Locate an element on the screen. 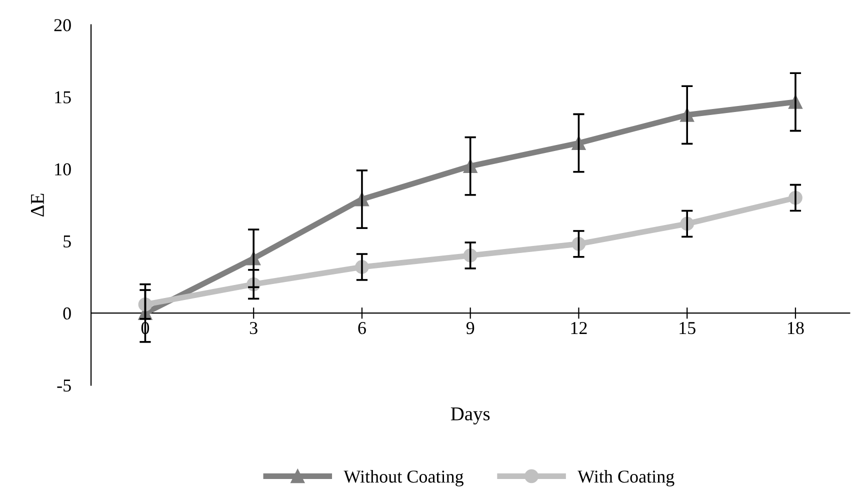  x-tick-label: 3 is located at coordinates (254, 328).